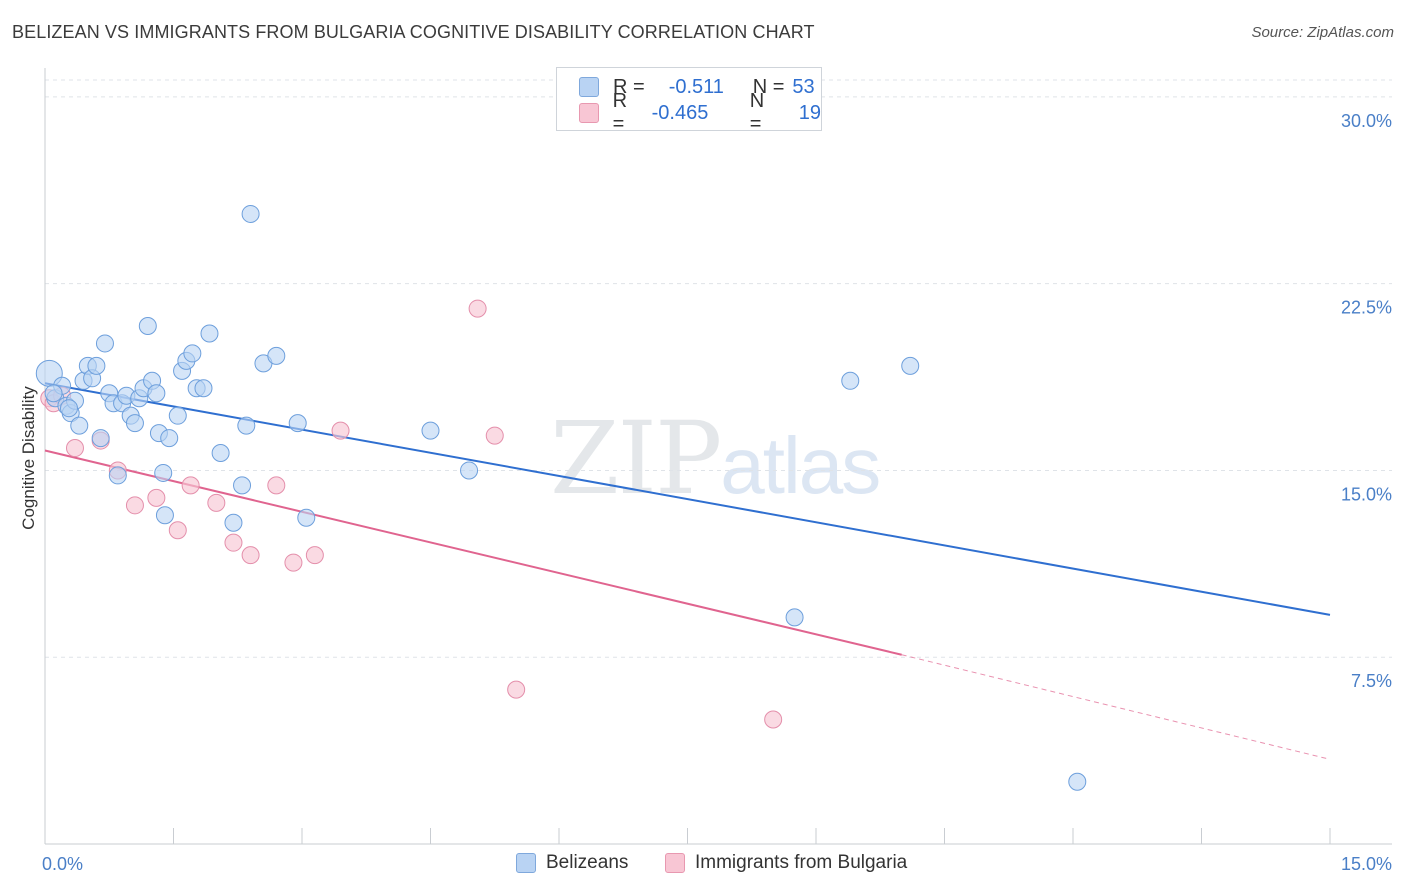 The height and width of the screenshot is (892, 1406). I want to click on y-axis-label: Cognitive Disability, so click(28, 458).